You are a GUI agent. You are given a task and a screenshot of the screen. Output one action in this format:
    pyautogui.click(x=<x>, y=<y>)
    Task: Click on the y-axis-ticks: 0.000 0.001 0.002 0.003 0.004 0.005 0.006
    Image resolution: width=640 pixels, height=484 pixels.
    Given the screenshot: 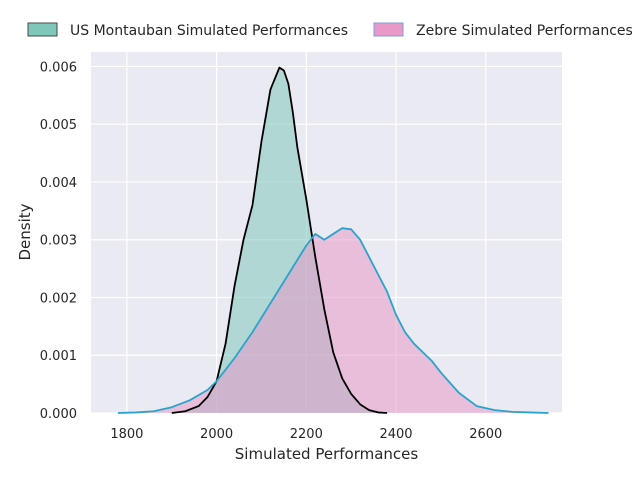 What is the action you would take?
    pyautogui.click(x=58, y=241)
    